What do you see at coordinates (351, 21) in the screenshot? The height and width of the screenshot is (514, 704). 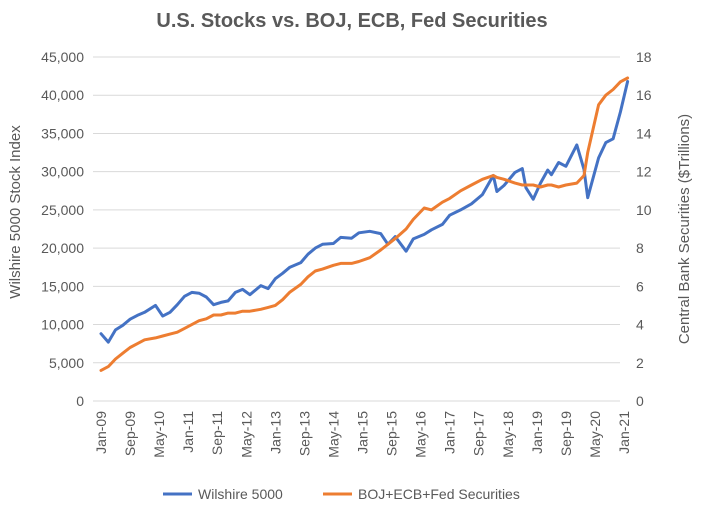 I see `chart-title: U.S. Stocks vs. BOJ, ECB, Fed Securities` at bounding box center [351, 21].